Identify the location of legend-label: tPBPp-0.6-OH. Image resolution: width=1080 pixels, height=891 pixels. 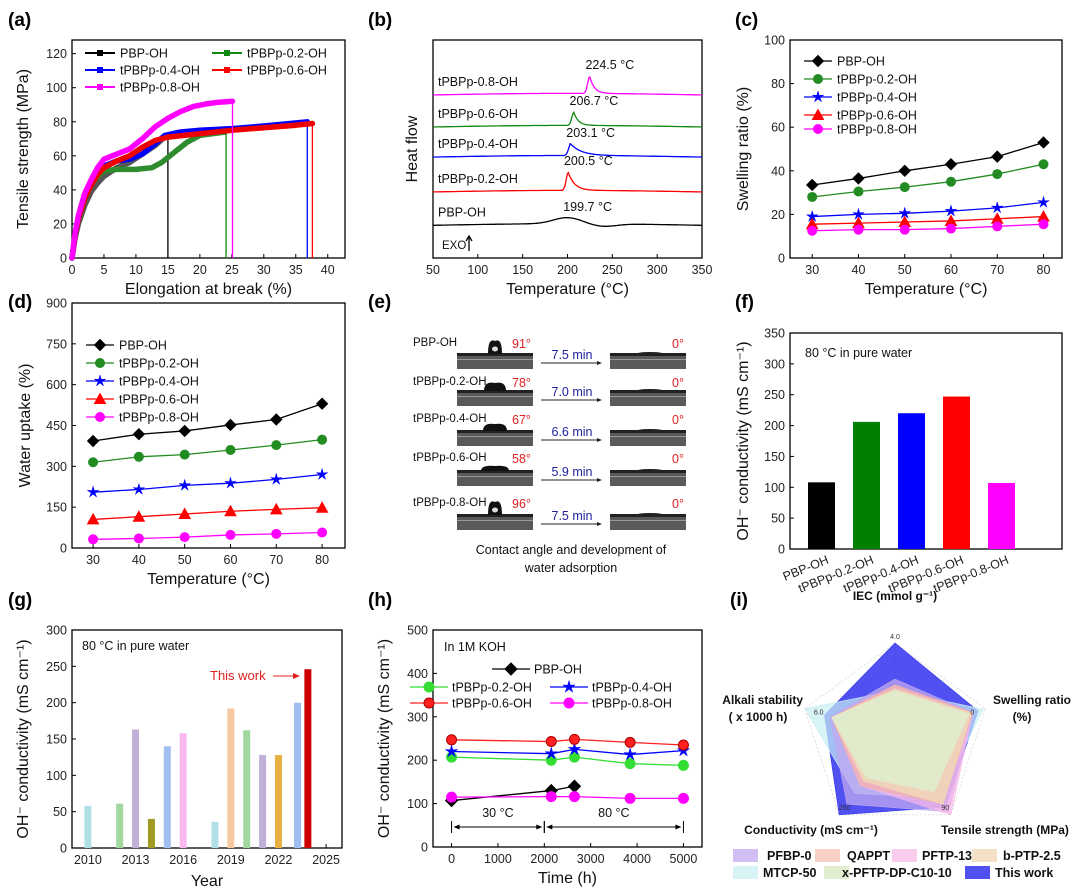
(159, 400).